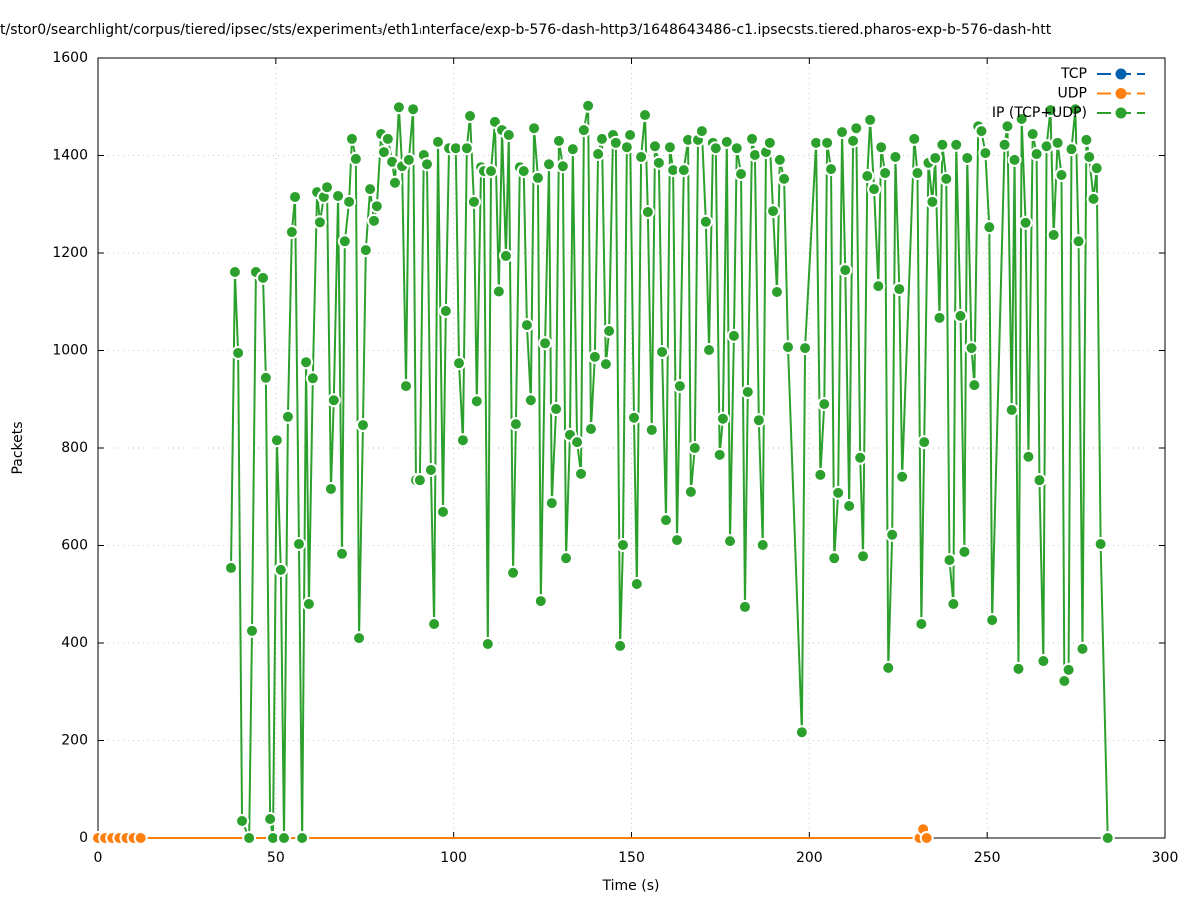 The width and height of the screenshot is (1197, 900). Describe the element at coordinates (1073, 74) in the screenshot. I see `legend-label: TCP` at that location.